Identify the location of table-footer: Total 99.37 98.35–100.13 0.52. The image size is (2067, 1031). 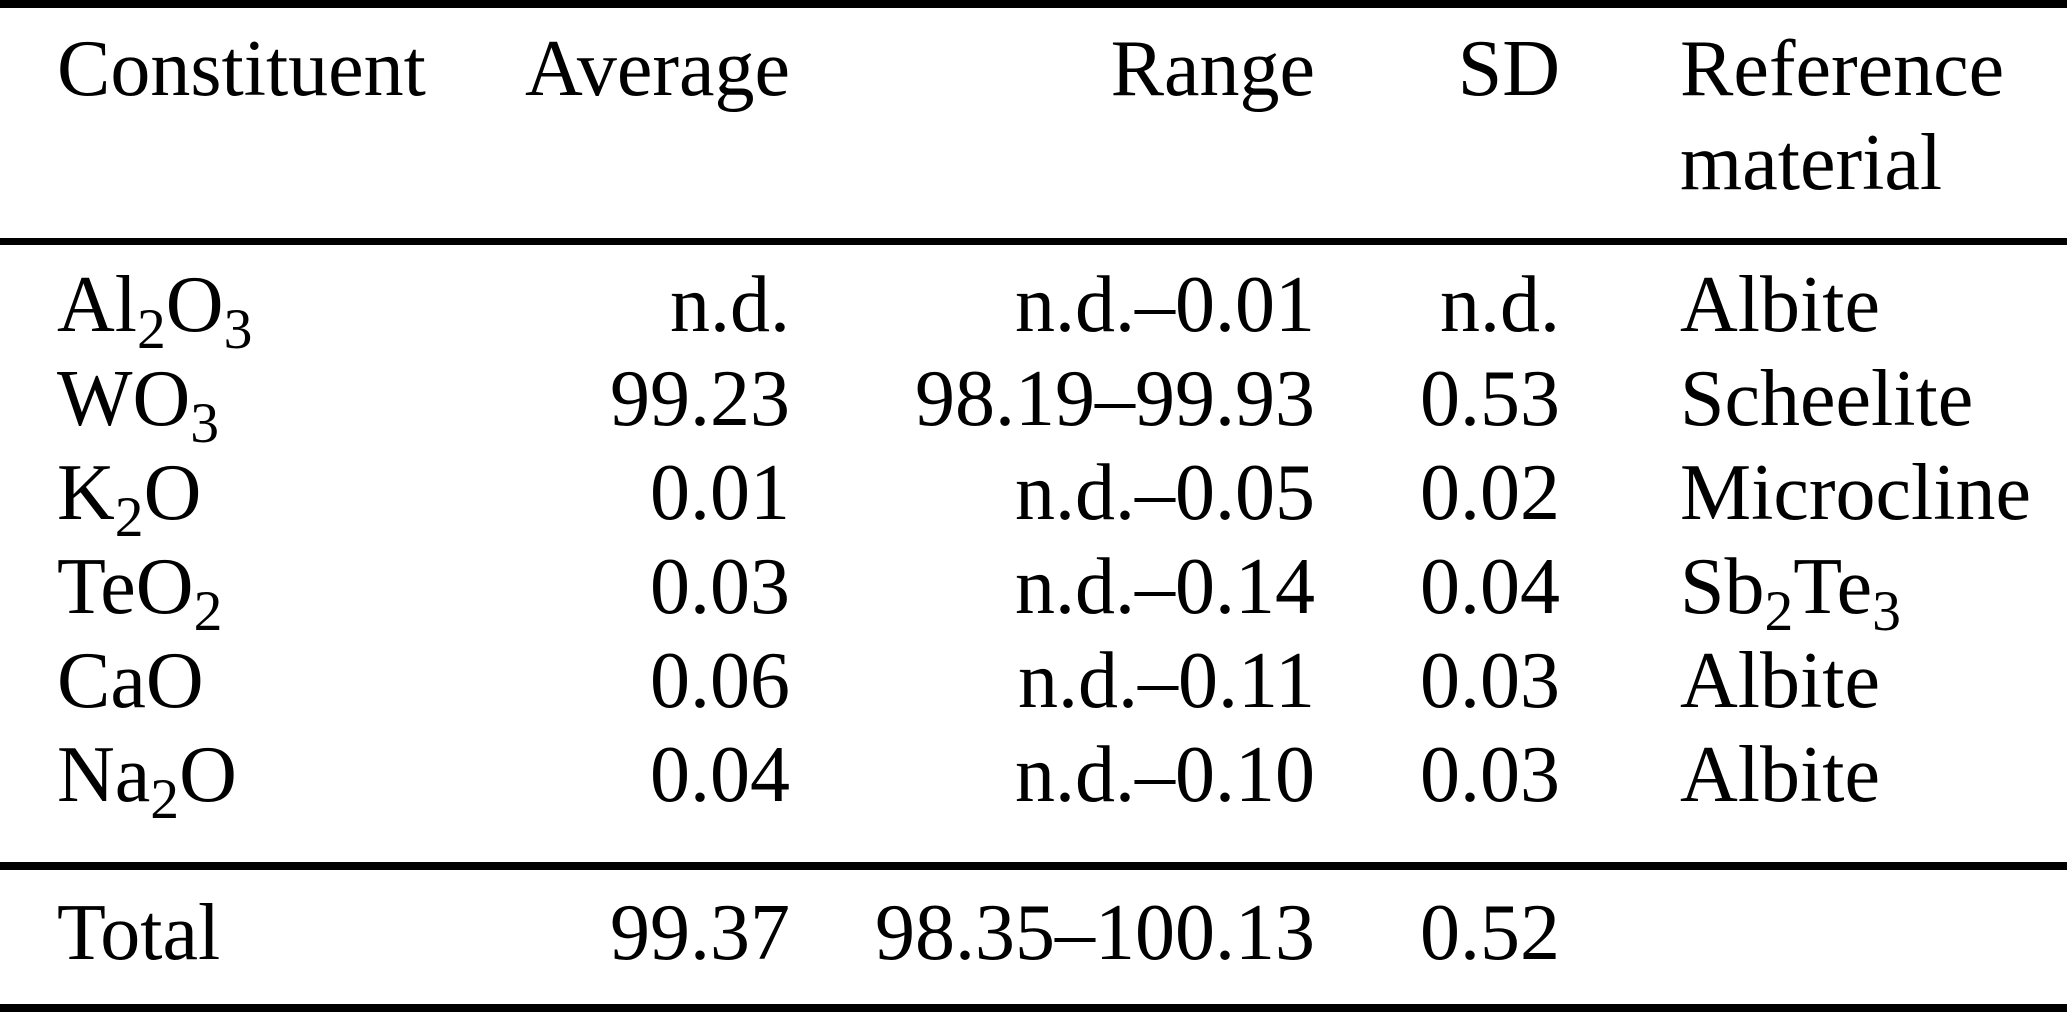
(1033, 937).